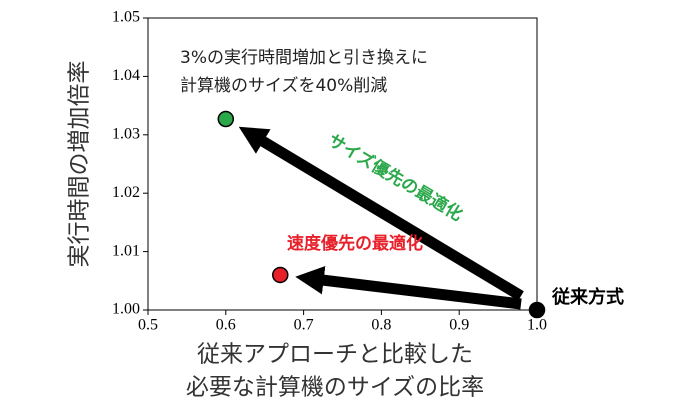 This screenshot has width=700, height=414. I want to click on x-tick-label: 0.8, so click(381, 325).